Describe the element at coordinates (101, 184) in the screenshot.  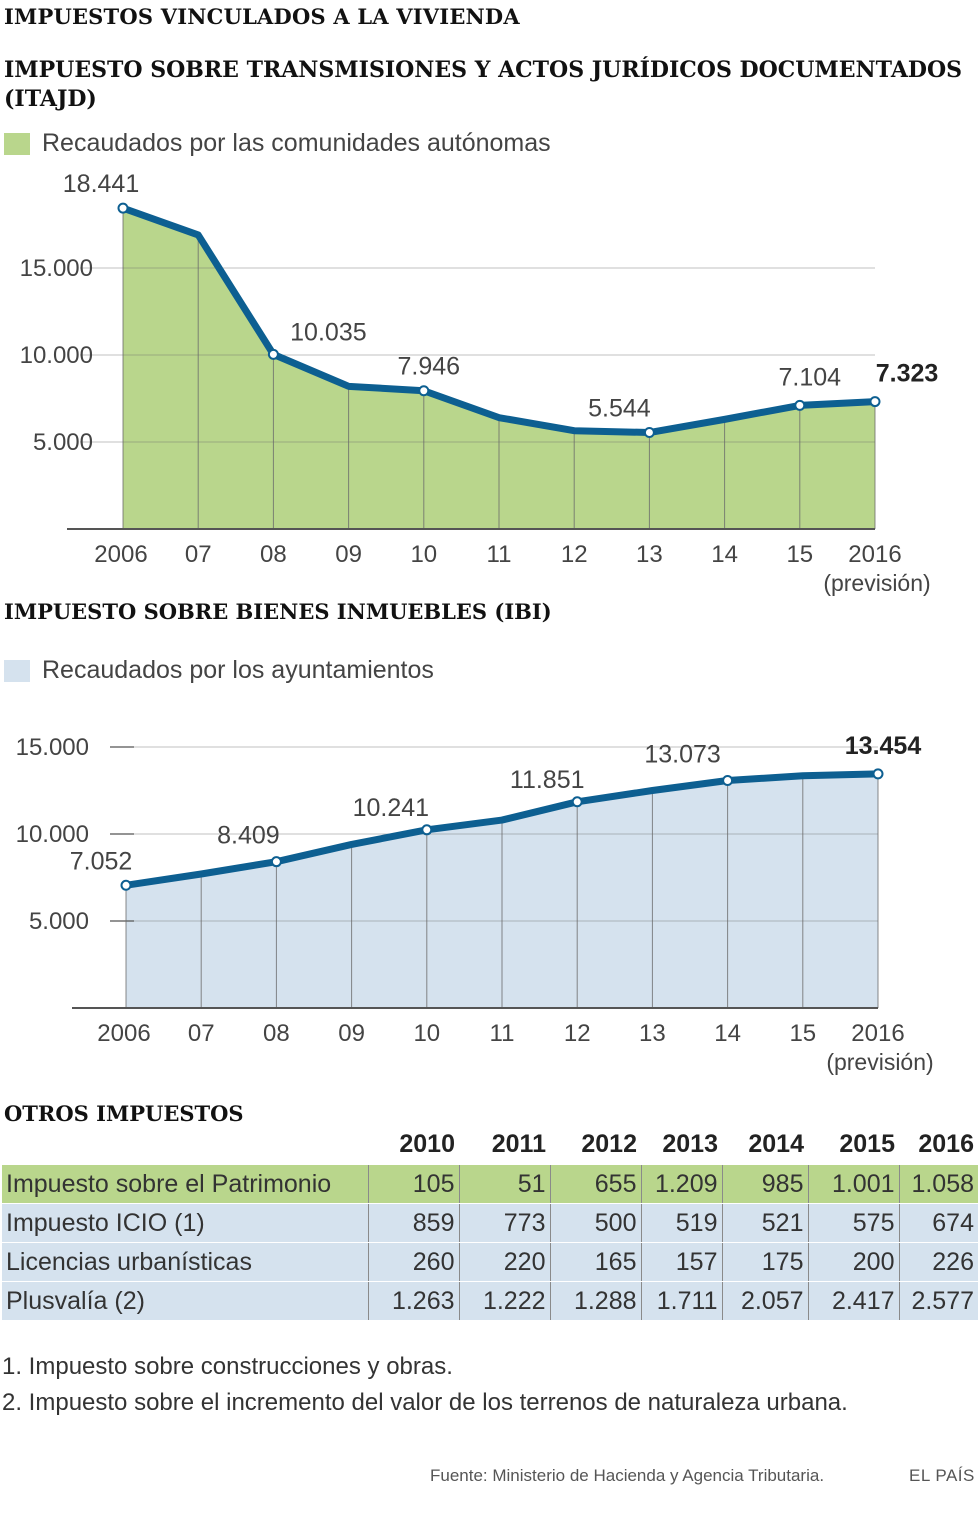
I see `itajd-data-label: 18.441` at that location.